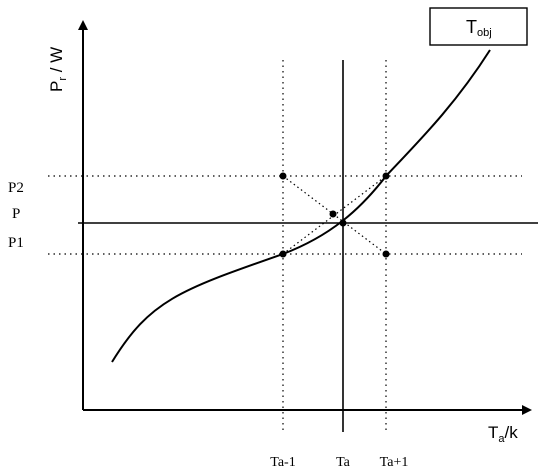  What do you see at coordinates (282, 462) in the screenshot?
I see `x-tick-label-ta-minus-1: Ta-1` at bounding box center [282, 462].